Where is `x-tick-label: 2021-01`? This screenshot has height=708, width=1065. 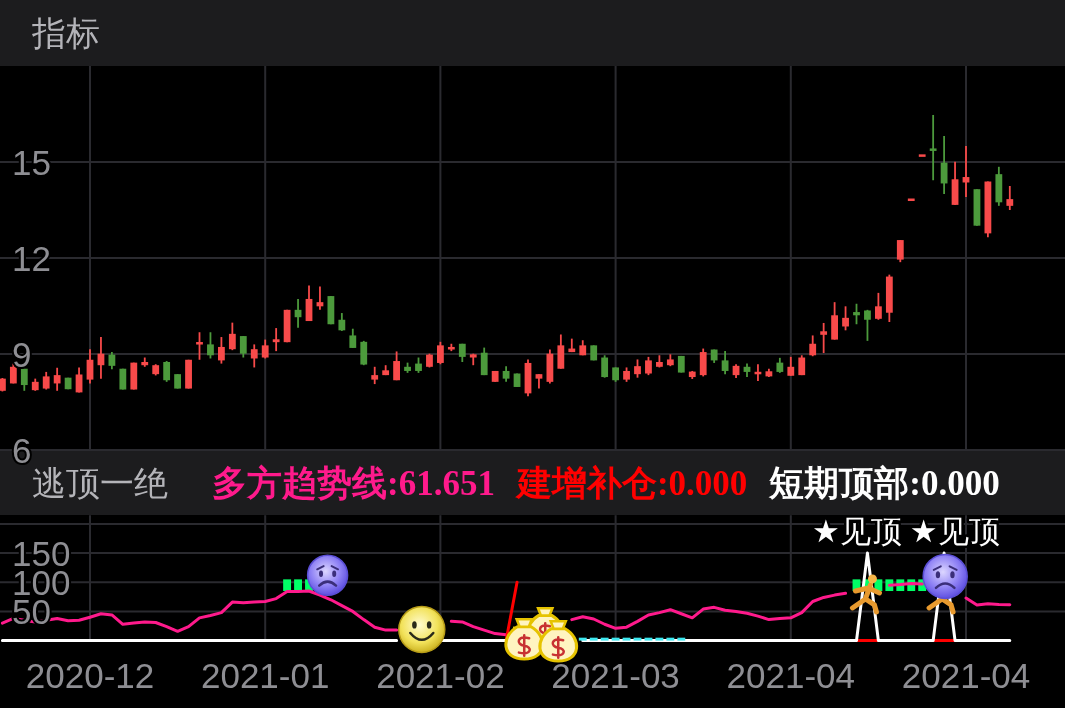 x-tick-label: 2021-01 is located at coordinates (265, 675).